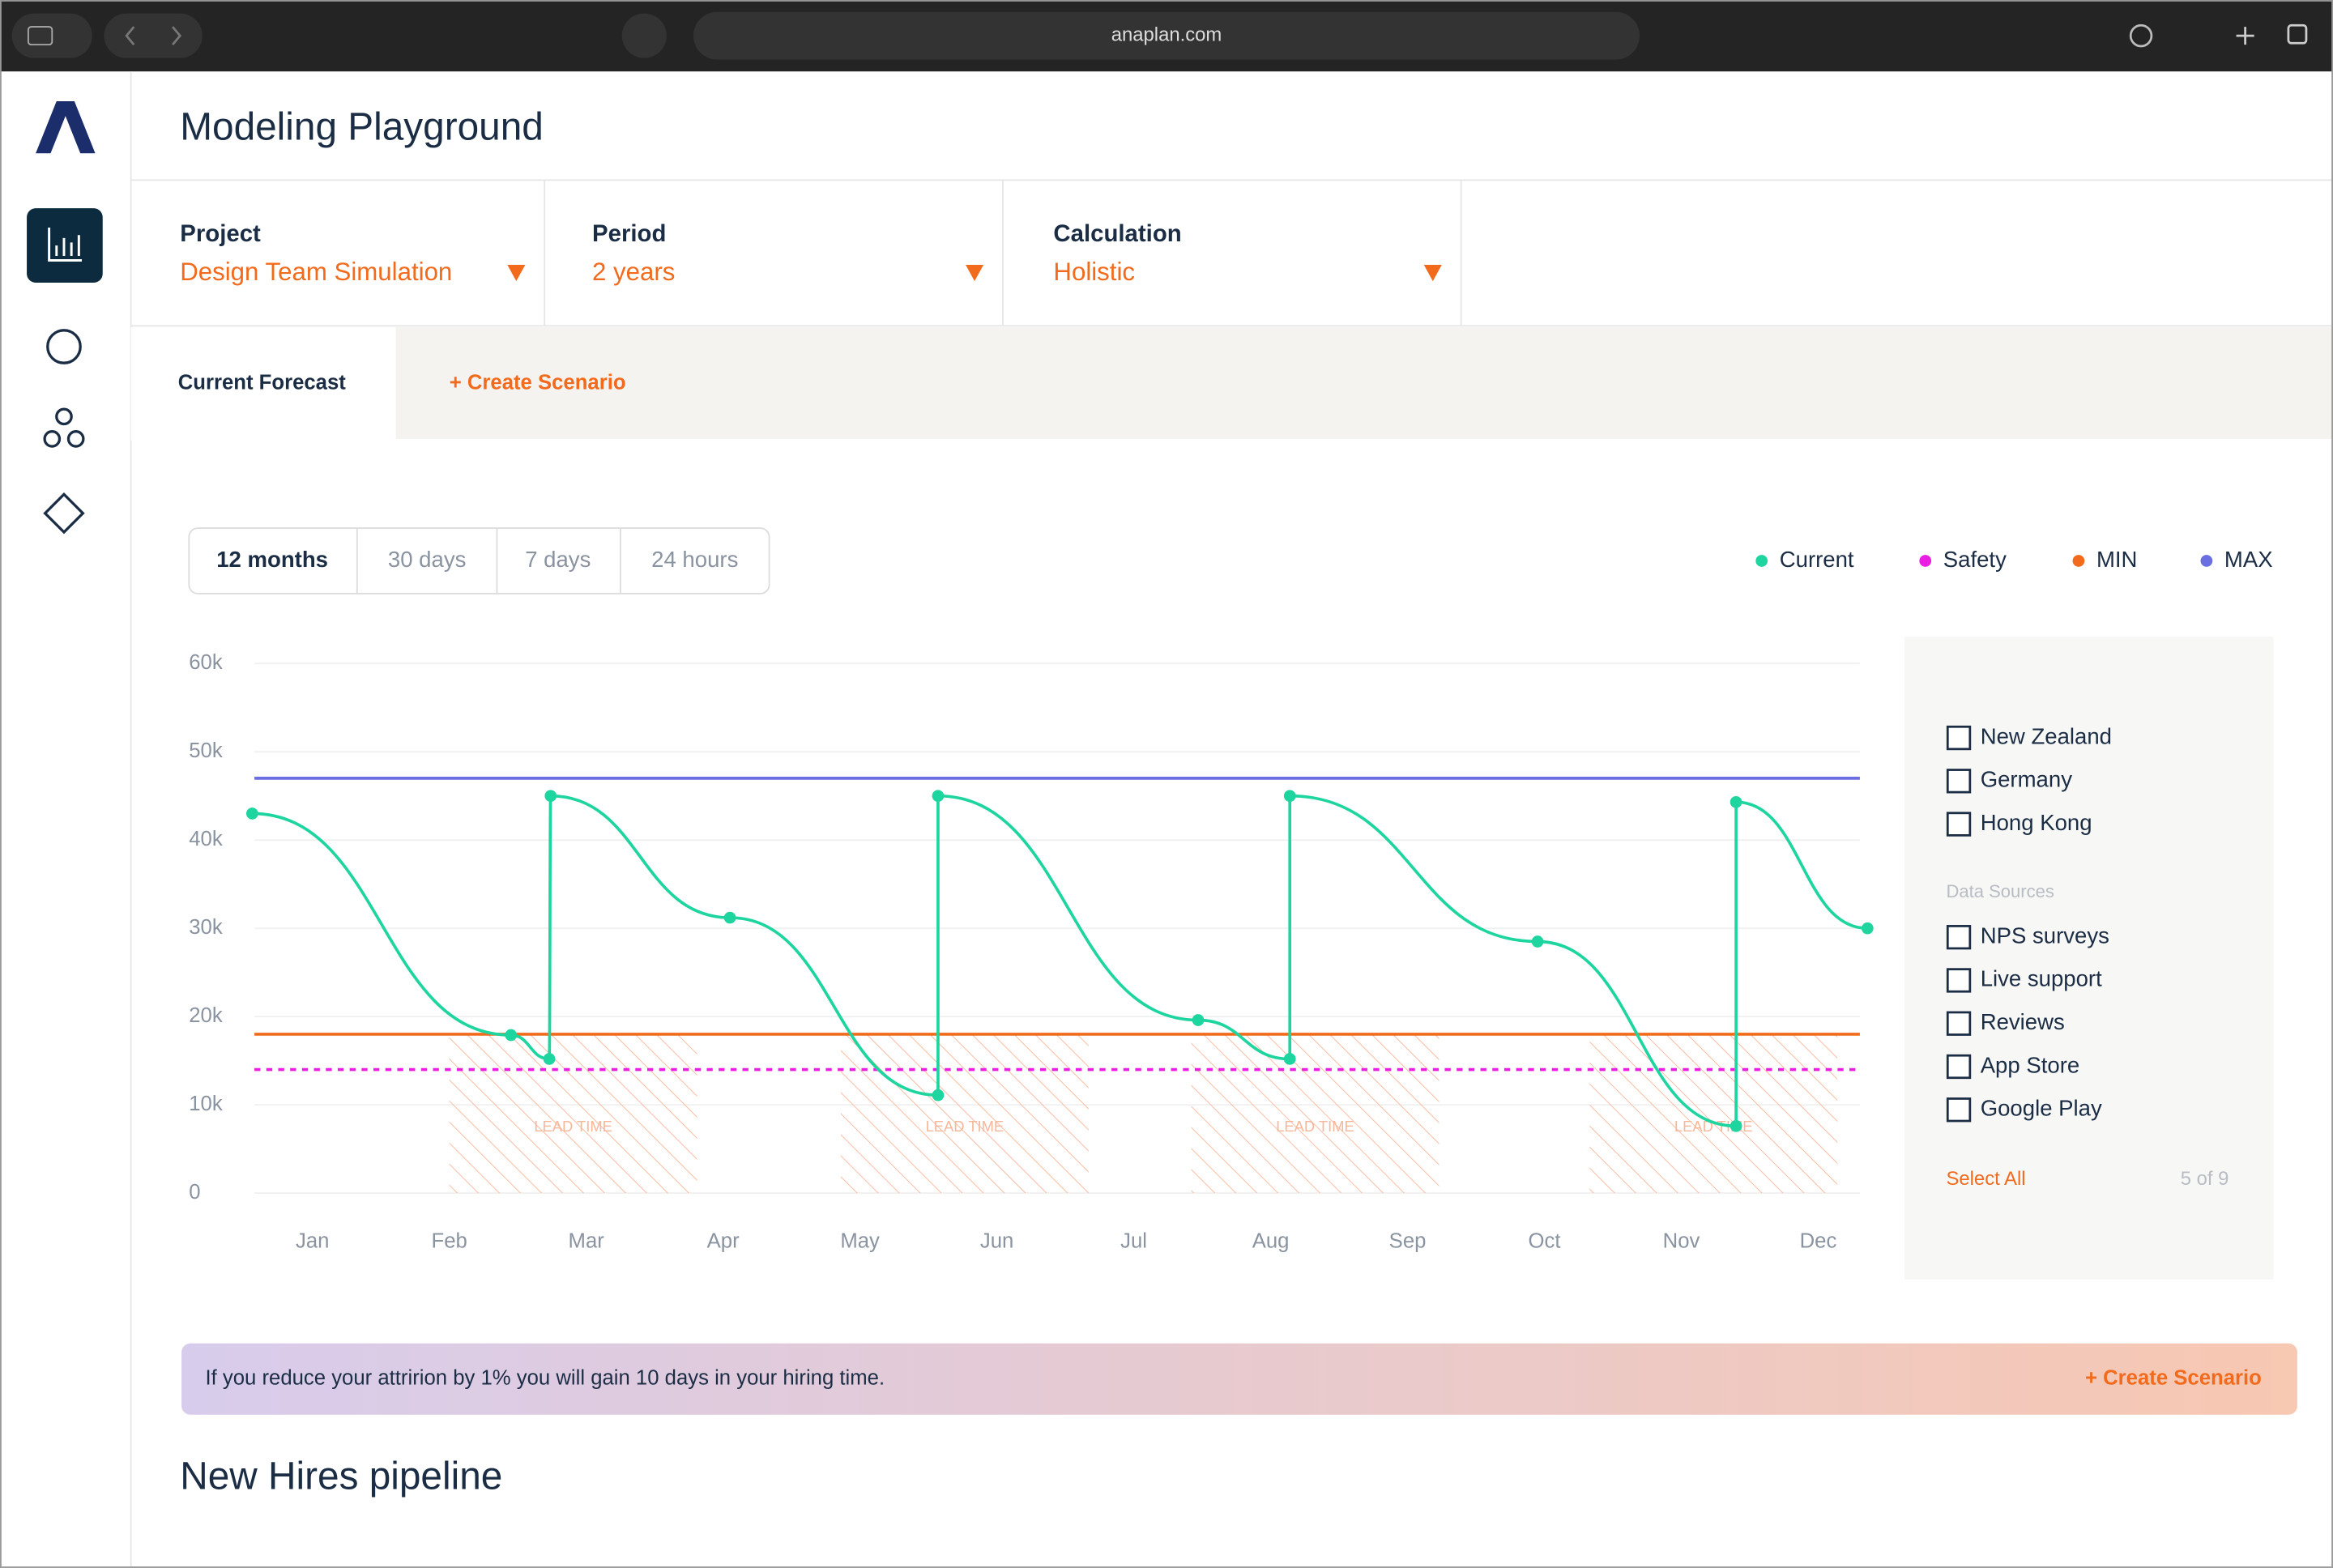 The height and width of the screenshot is (1568, 2333). Describe the element at coordinates (2027, 779) in the screenshot. I see `checkbox-label: Germany` at that location.